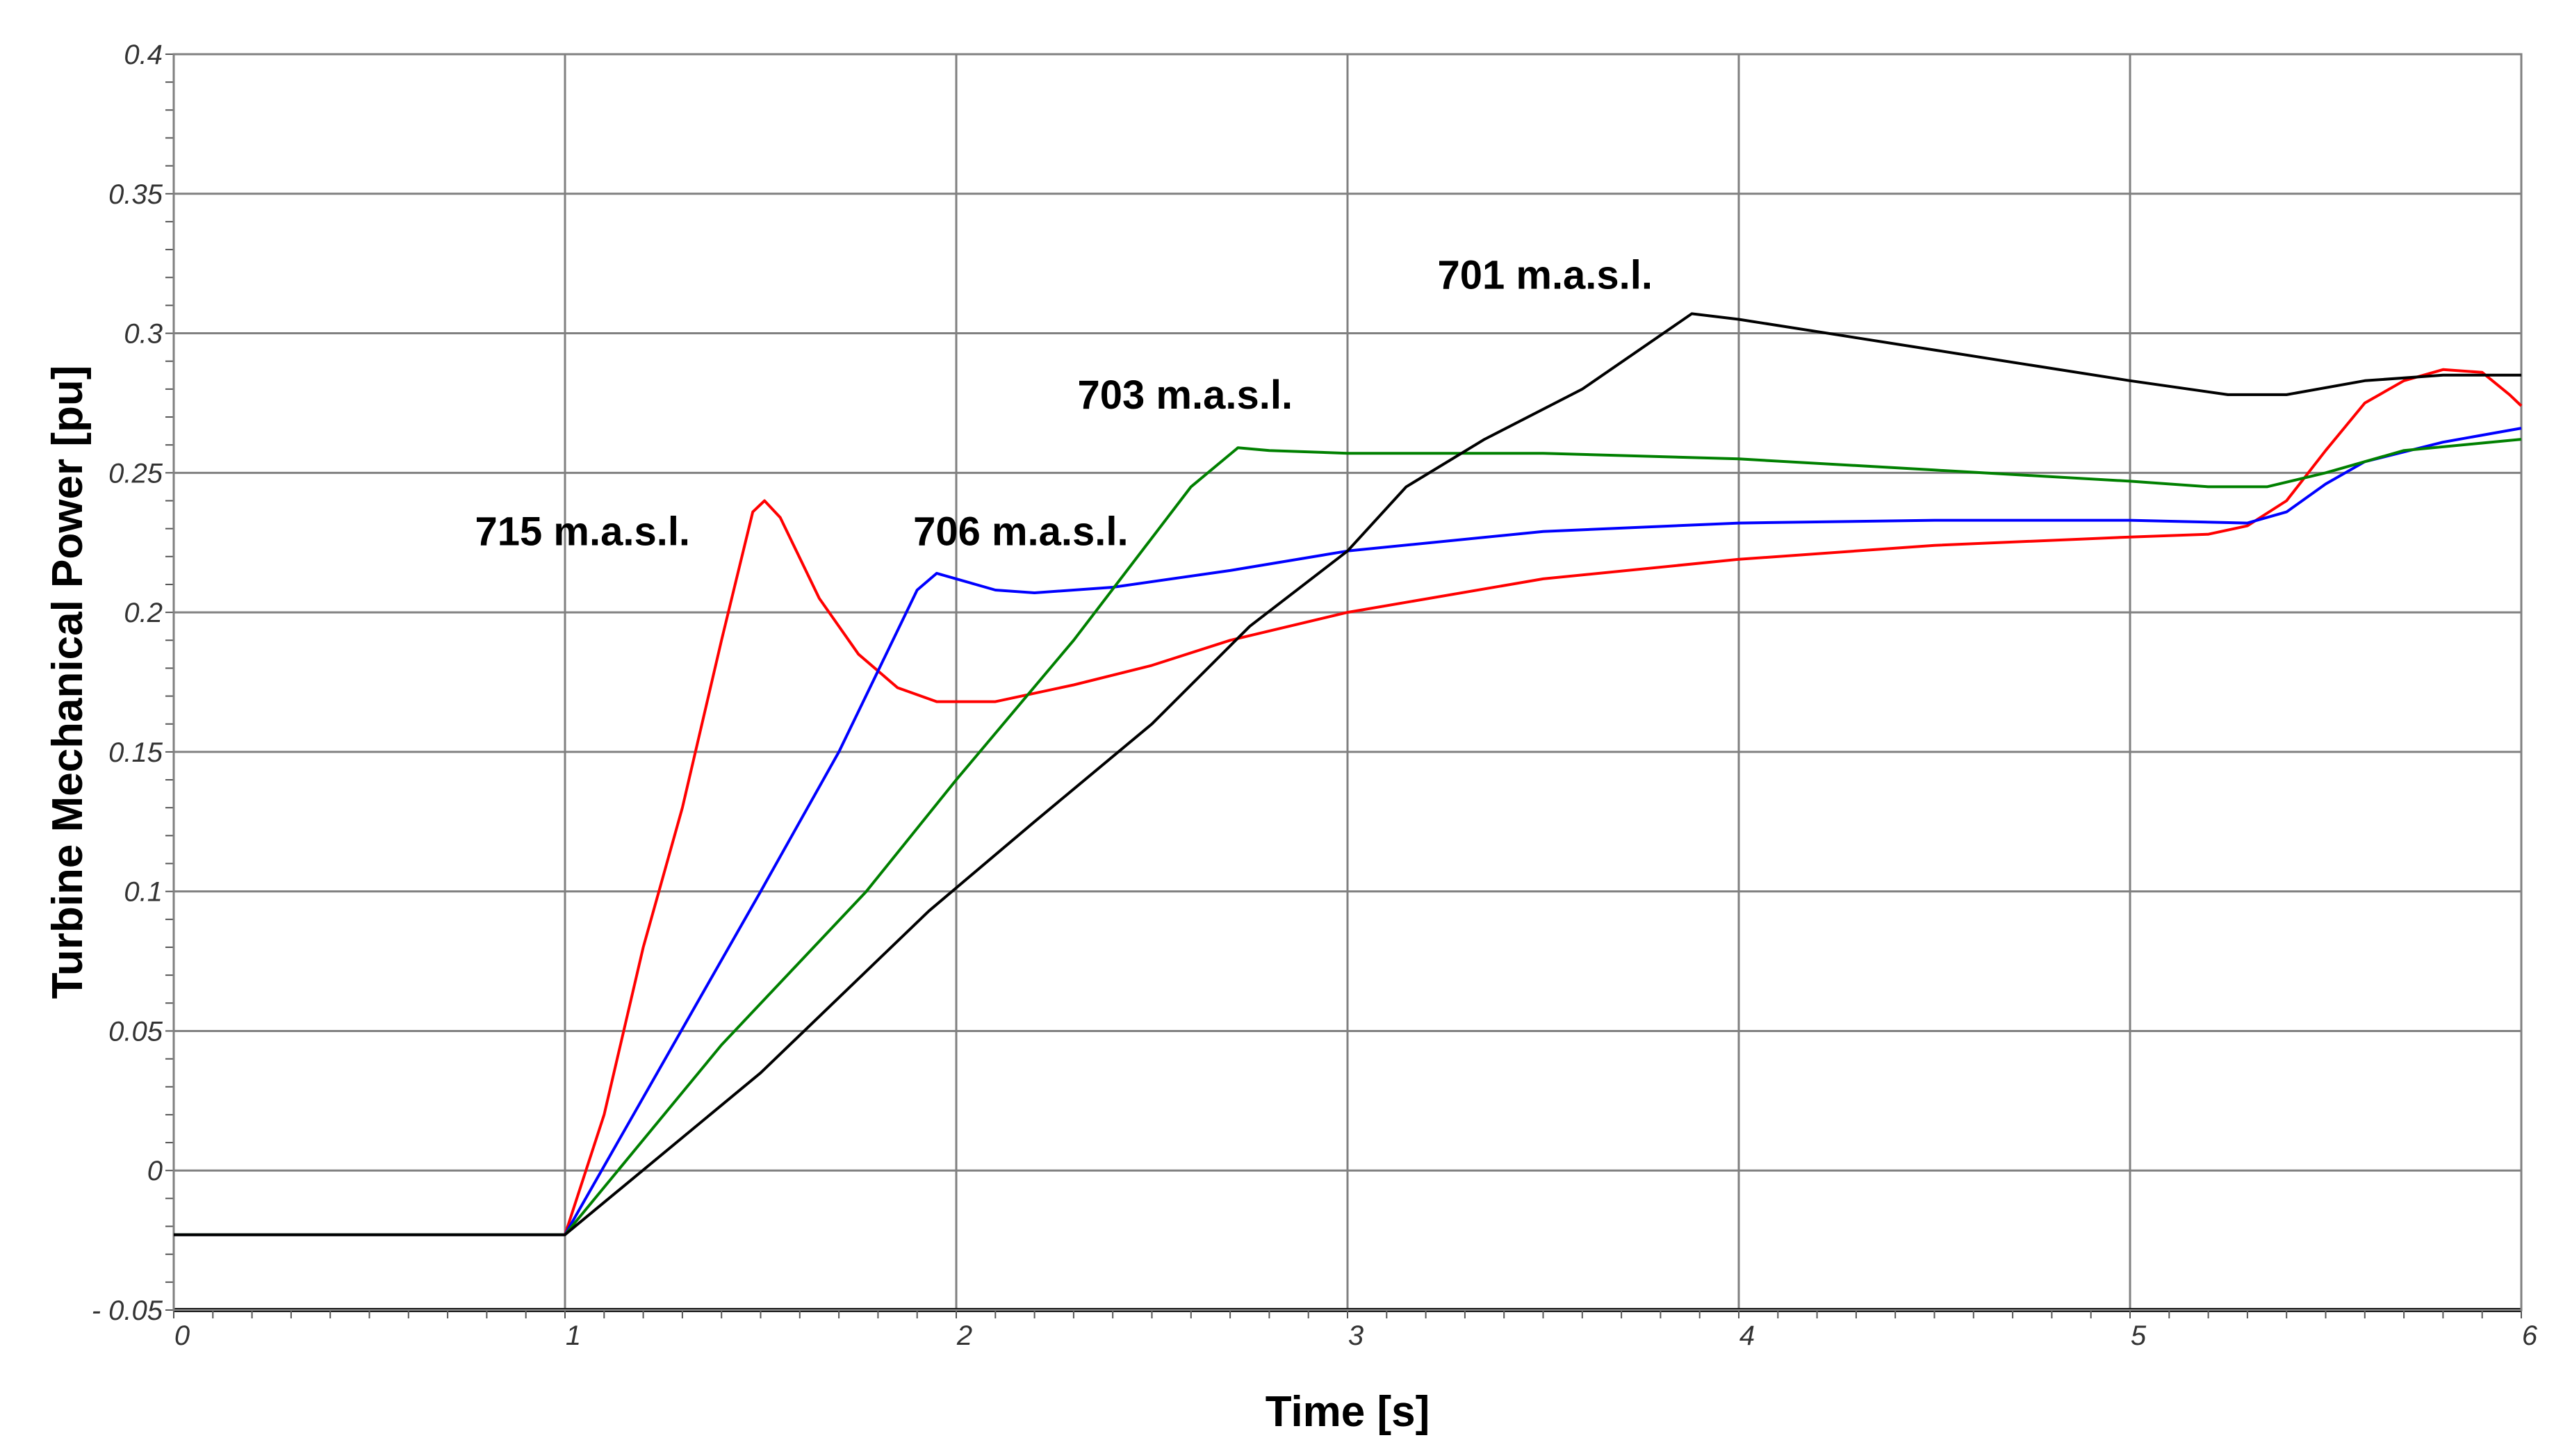 Image resolution: width=2563 pixels, height=1456 pixels. What do you see at coordinates (143, 892) in the screenshot?
I see `y-tick-label: 0.1` at bounding box center [143, 892].